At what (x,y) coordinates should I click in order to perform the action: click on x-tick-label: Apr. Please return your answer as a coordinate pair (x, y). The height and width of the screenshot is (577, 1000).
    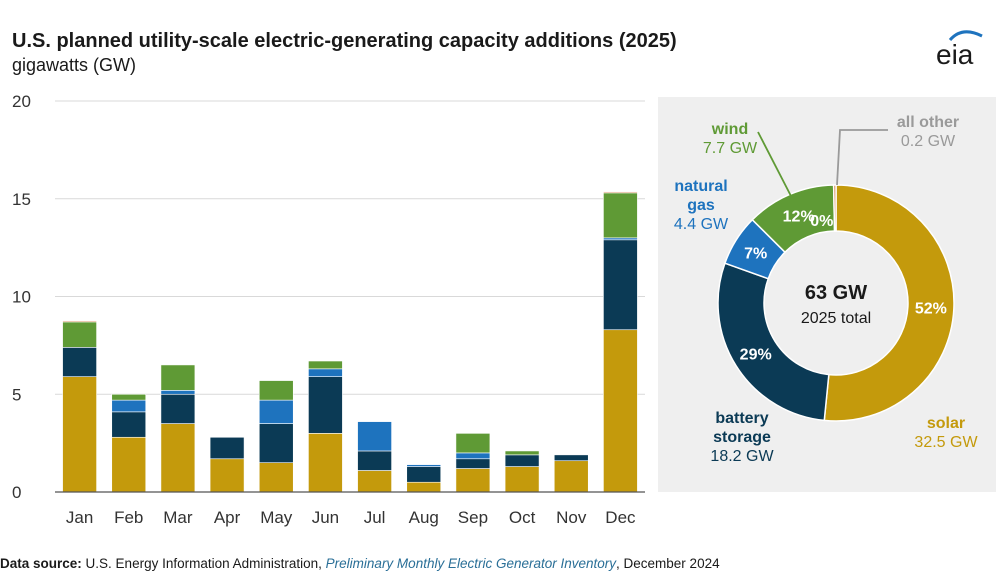
    Looking at the image, I should click on (227, 517).